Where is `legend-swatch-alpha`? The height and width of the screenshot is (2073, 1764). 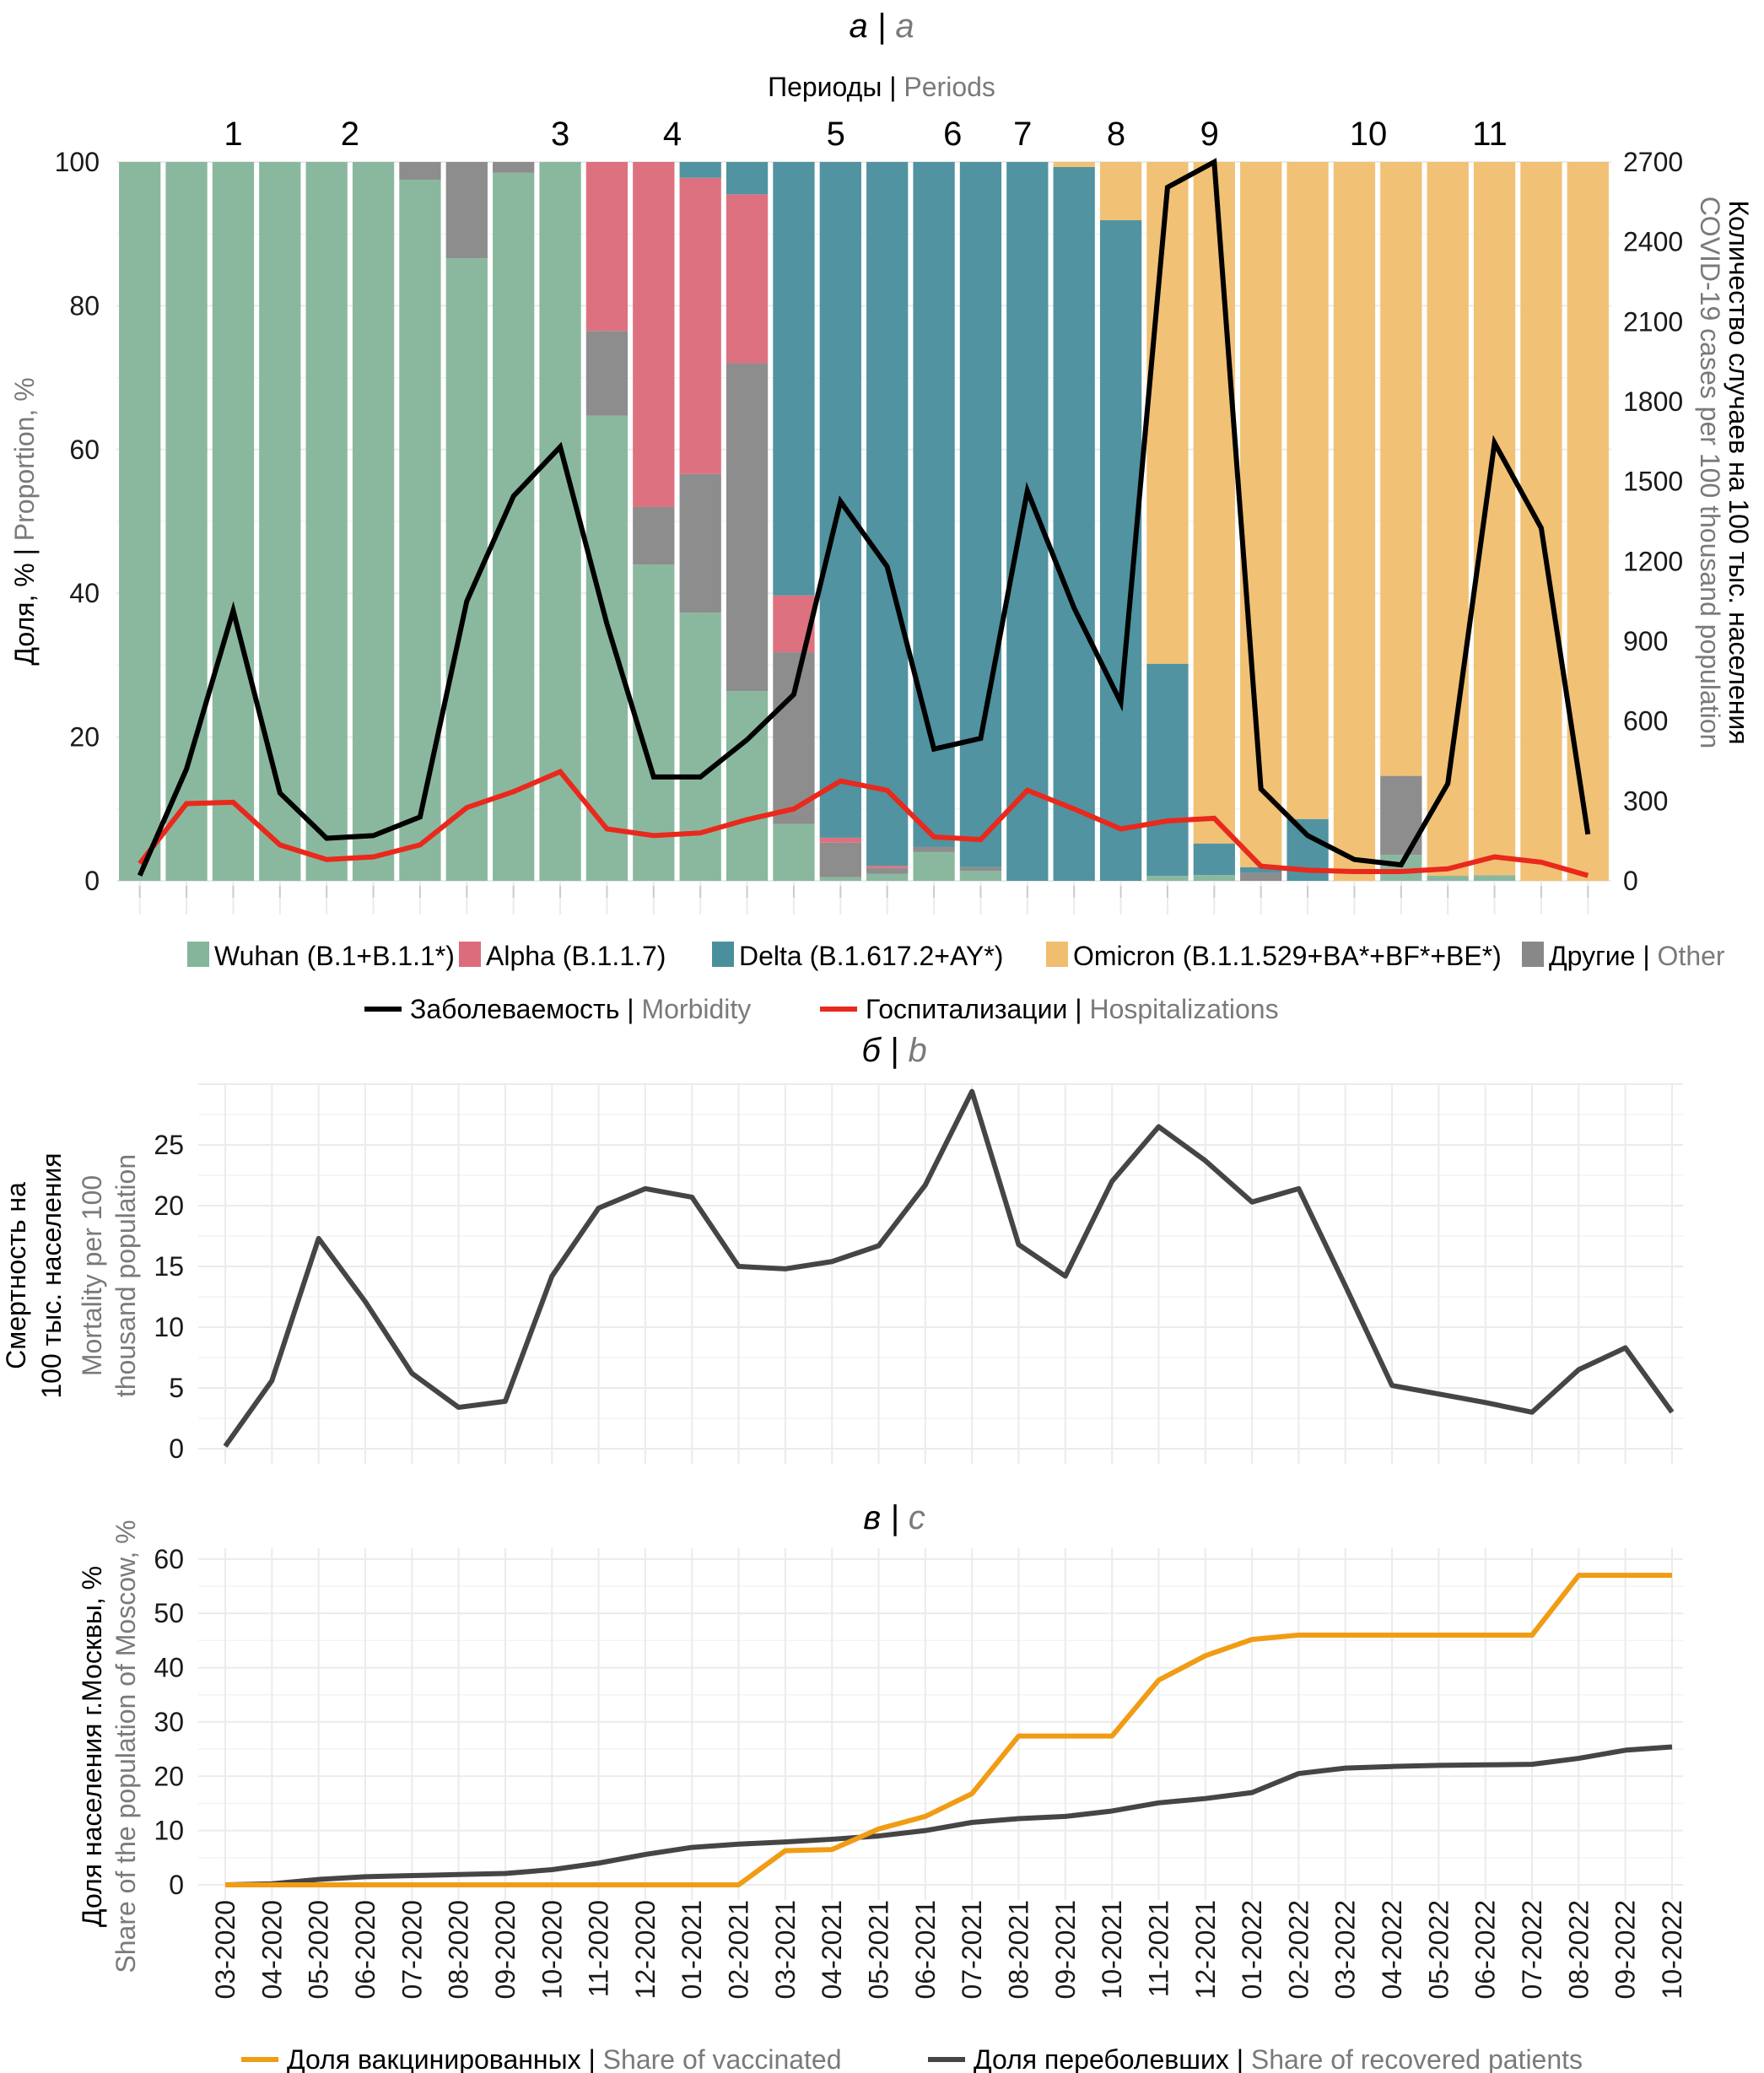 legend-swatch-alpha is located at coordinates (470, 954).